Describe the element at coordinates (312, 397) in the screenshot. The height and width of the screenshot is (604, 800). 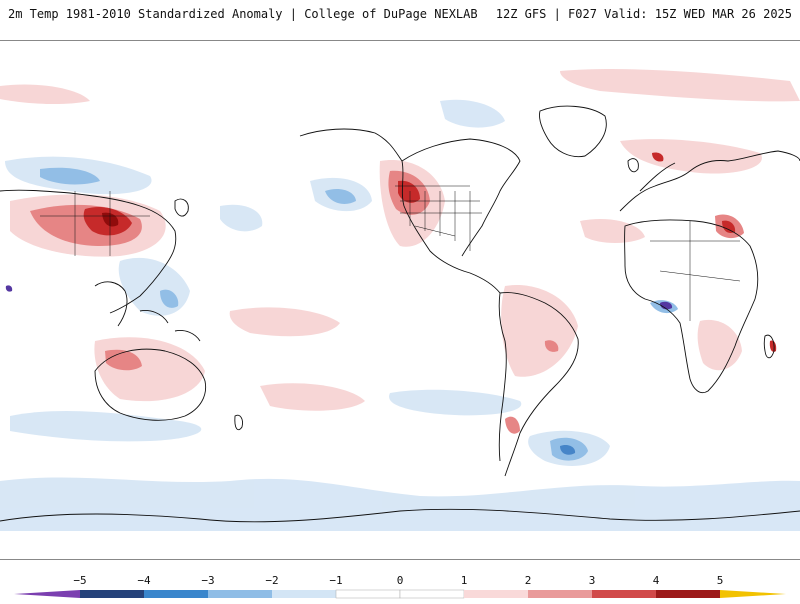
I see `warm-anomaly-south-pacific-scatter` at that location.